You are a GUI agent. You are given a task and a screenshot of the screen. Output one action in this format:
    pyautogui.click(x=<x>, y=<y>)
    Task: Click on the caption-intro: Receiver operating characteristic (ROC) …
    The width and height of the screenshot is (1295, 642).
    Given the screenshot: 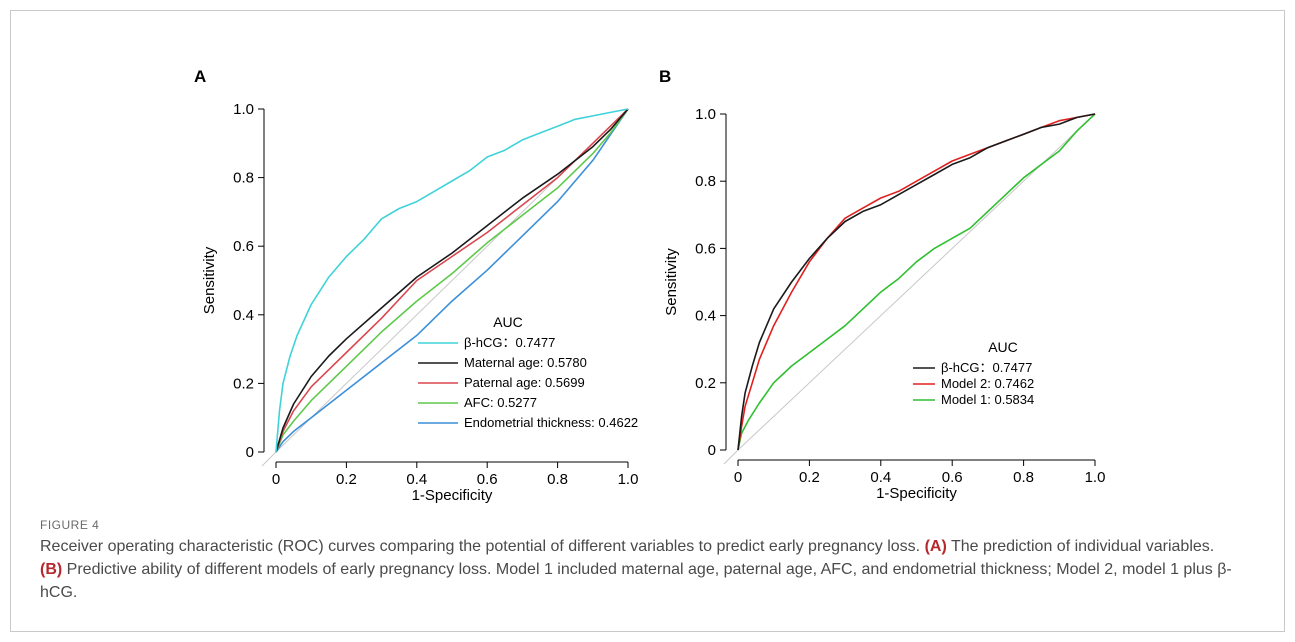 What is the action you would take?
    pyautogui.click(x=480, y=546)
    